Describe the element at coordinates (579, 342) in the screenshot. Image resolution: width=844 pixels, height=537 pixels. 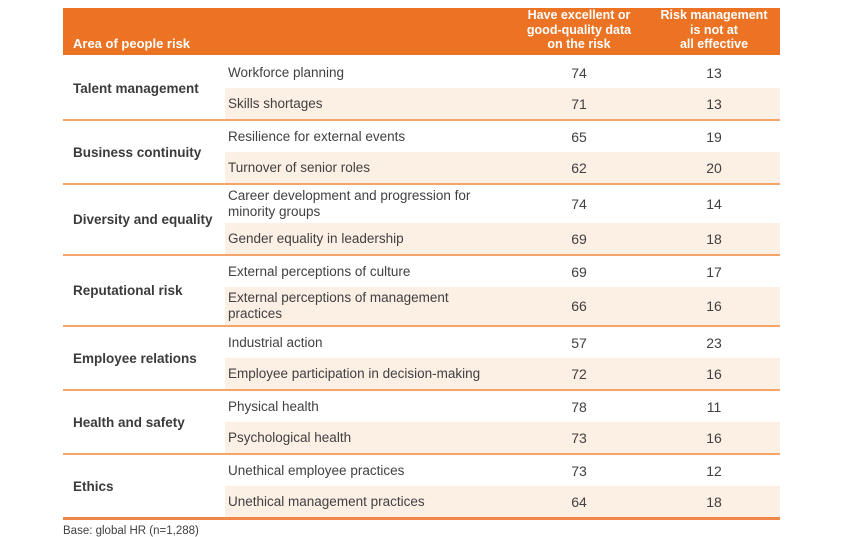
I see `data-quality-value: 57` at that location.